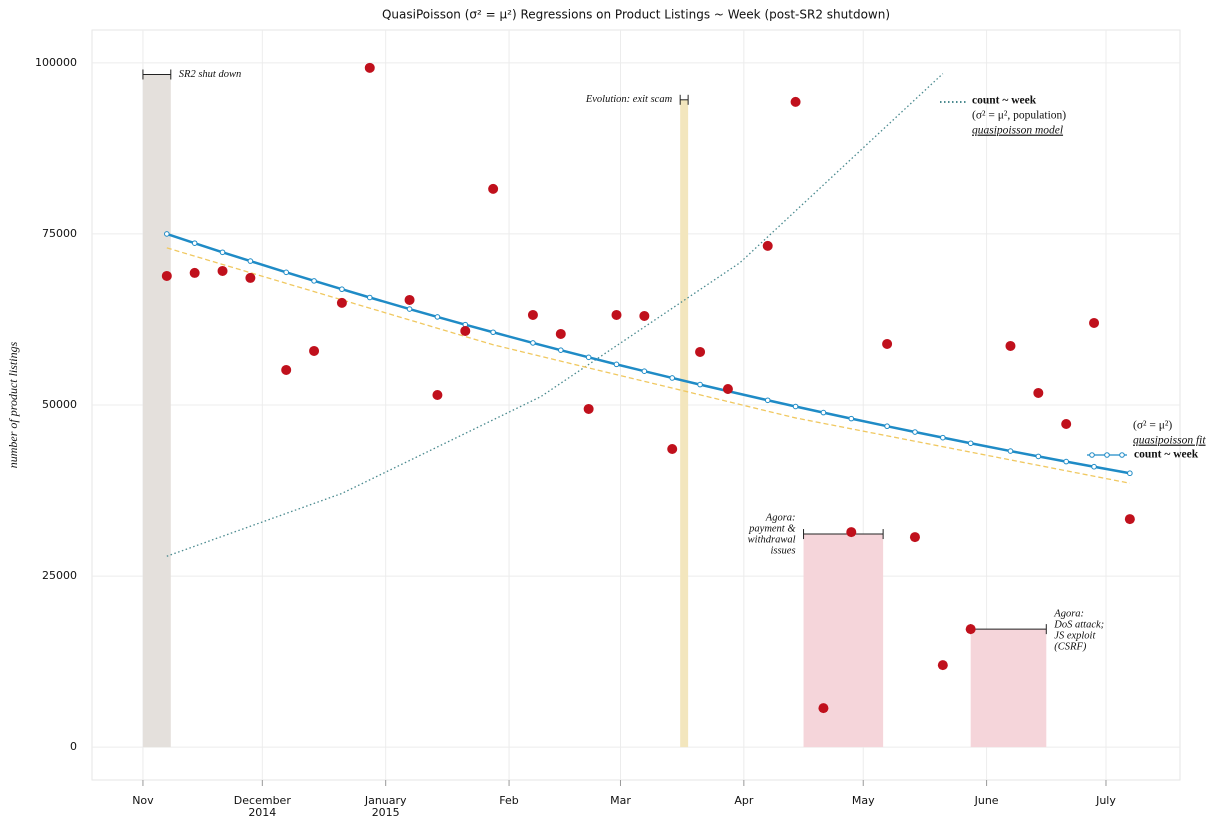 Image resolution: width=1228 pixels, height=834 pixels. I want to click on y-tick-label: 25000, so click(59, 575).